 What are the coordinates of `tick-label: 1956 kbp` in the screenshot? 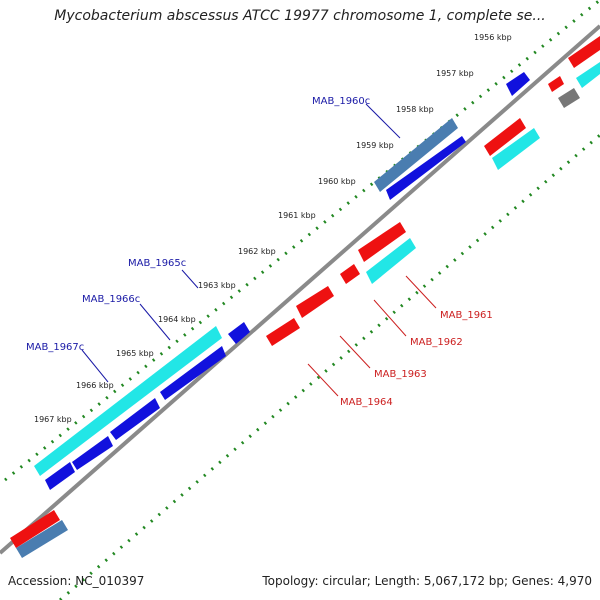 It's located at (493, 37).